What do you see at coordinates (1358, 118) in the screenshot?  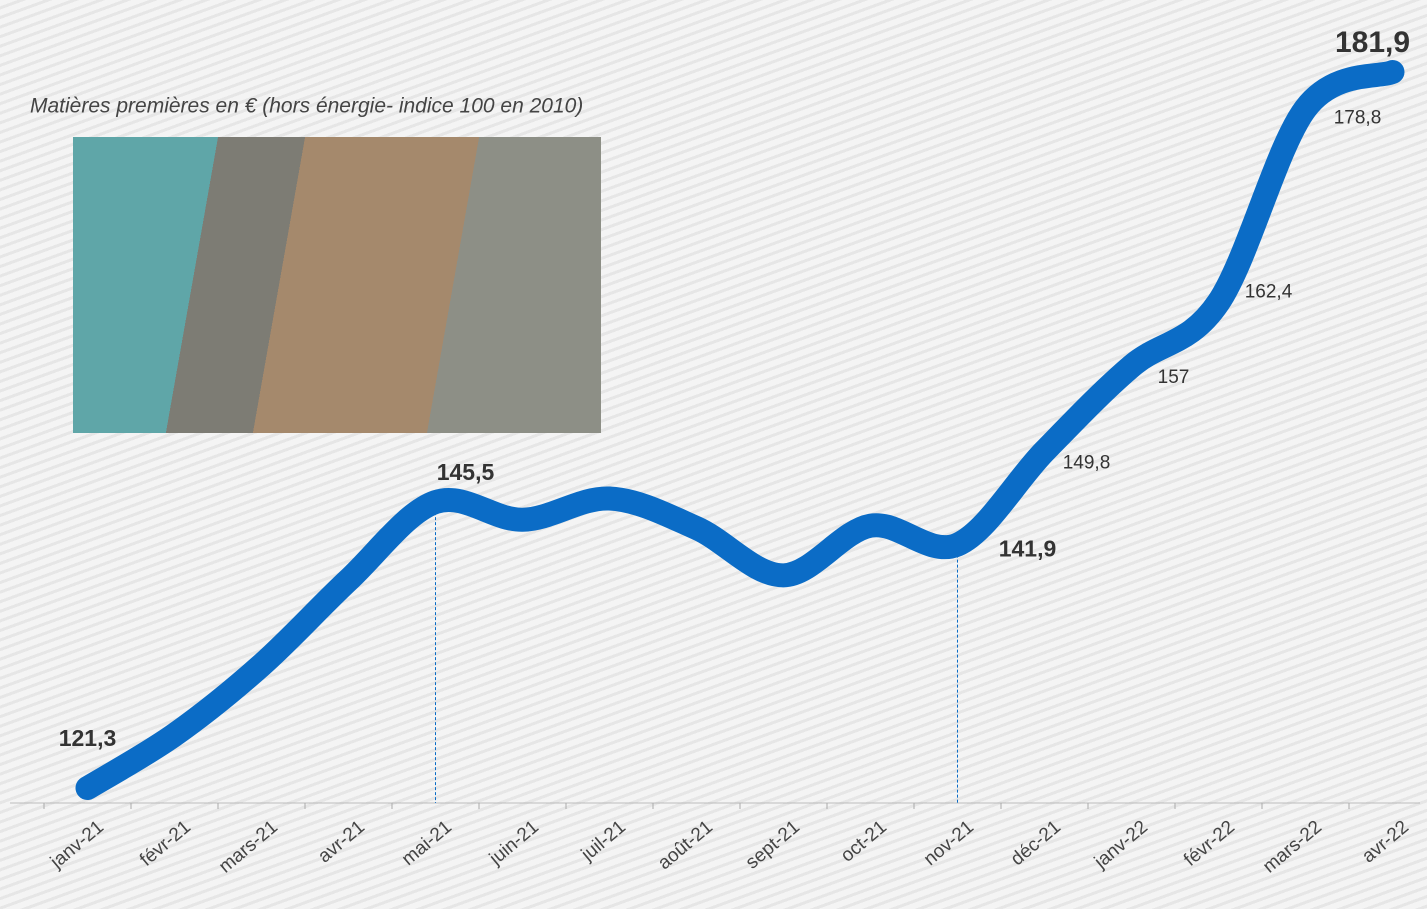 I see `data-label: 178,8` at bounding box center [1358, 118].